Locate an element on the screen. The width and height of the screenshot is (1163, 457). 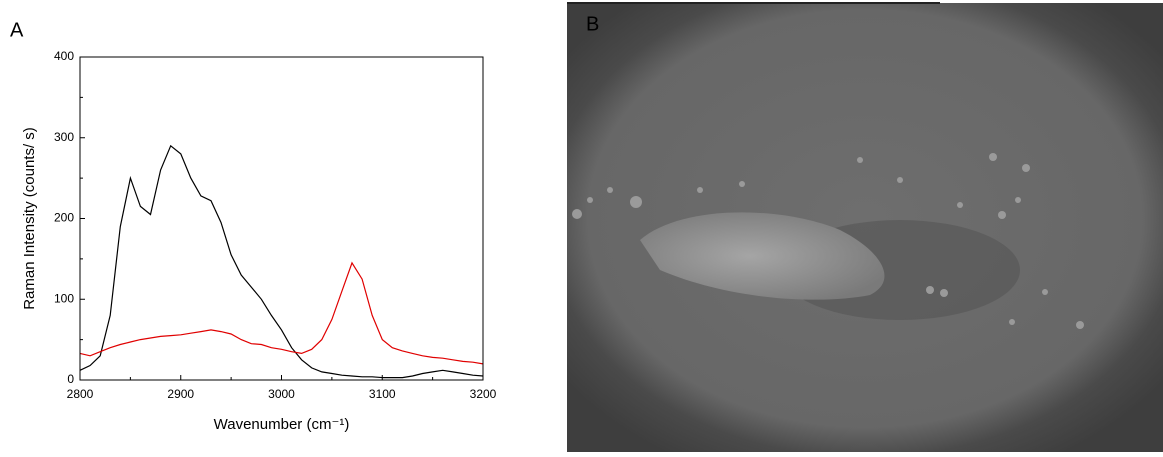
y-tick-label: 400 is located at coordinates (64, 56).